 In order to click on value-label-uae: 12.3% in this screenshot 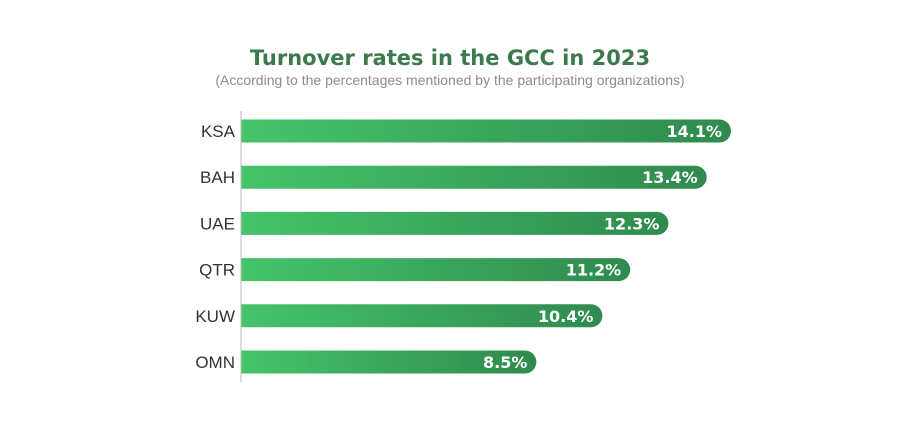, I will do `click(632, 223)`.